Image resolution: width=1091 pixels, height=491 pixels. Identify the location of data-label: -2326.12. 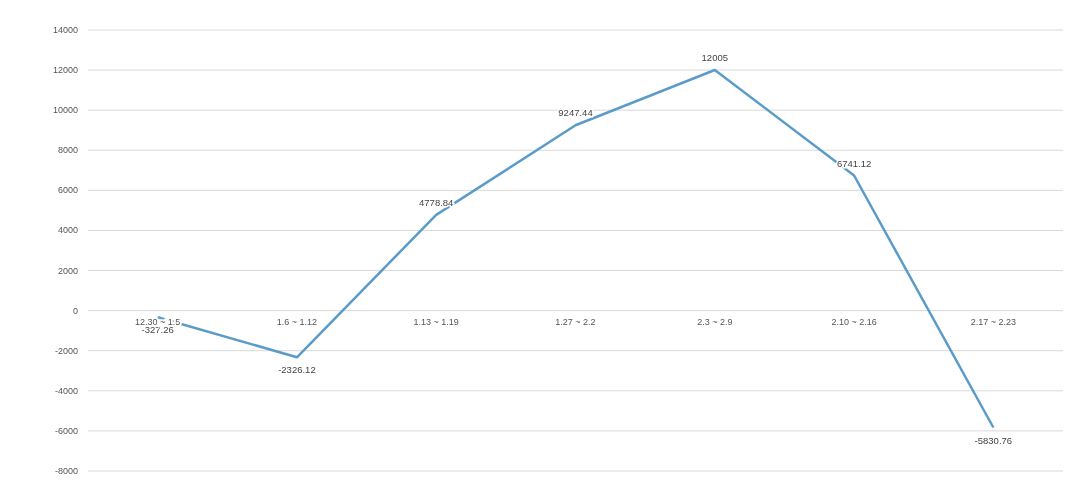
(297, 370).